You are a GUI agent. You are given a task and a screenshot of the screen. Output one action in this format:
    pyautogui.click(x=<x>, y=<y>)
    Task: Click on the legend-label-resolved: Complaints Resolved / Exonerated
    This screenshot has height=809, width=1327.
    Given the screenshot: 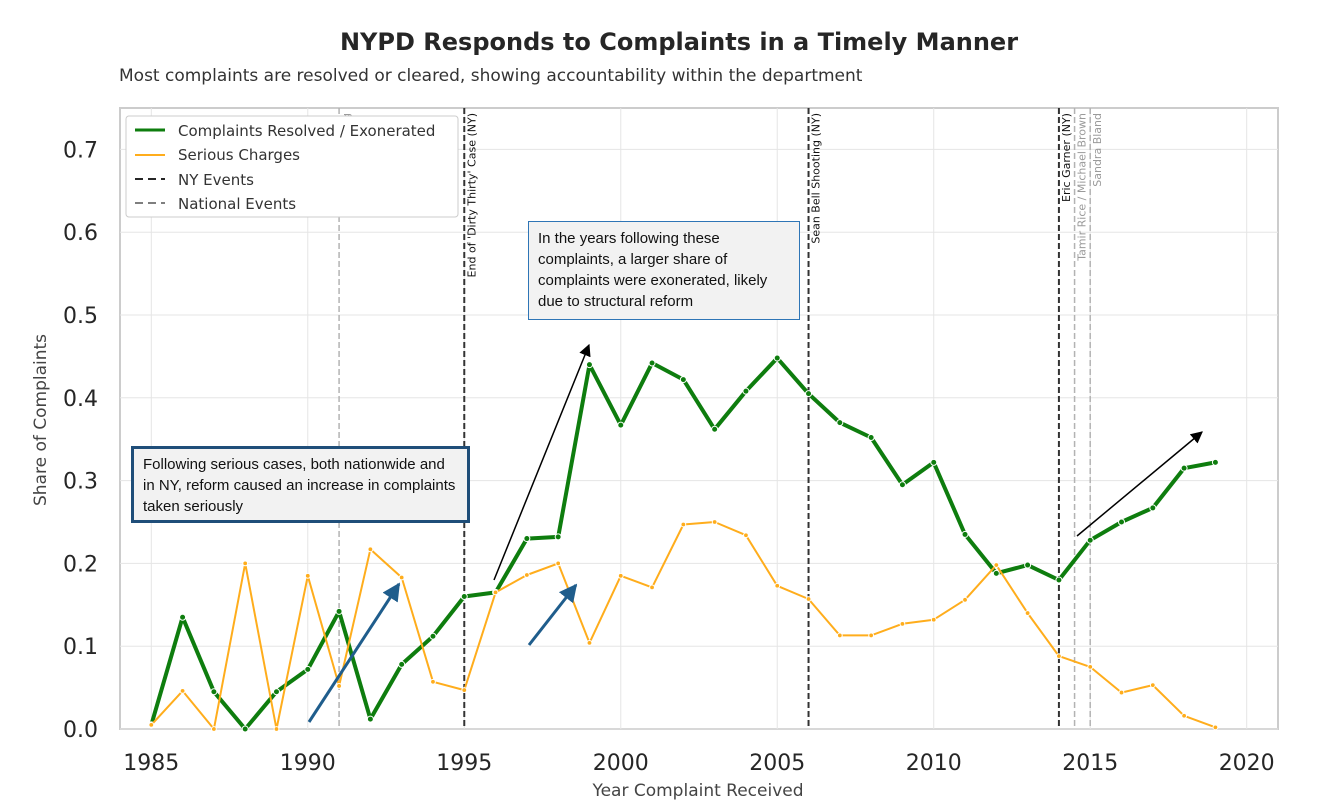 What is the action you would take?
    pyautogui.click(x=306, y=131)
    